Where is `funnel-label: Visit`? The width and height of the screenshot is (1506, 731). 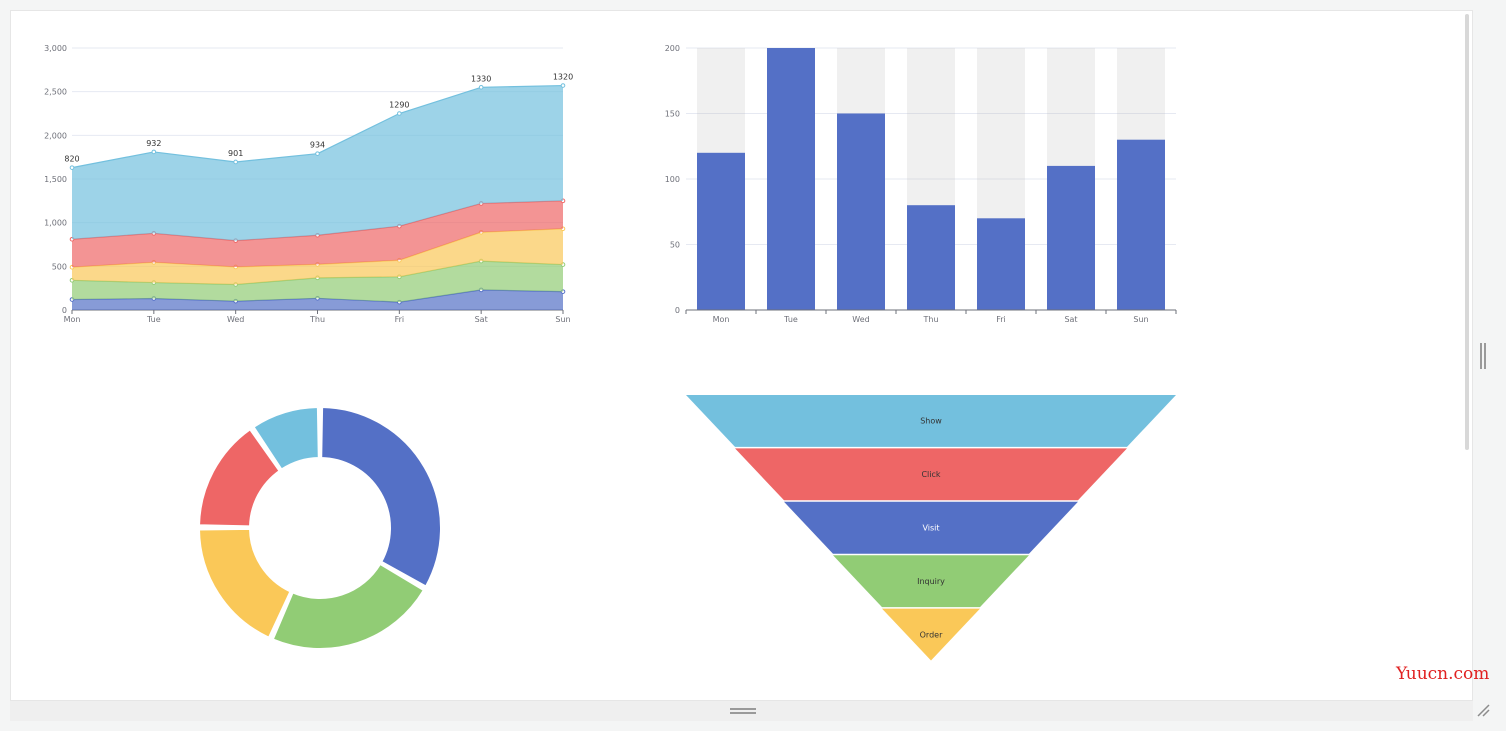
funnel-label: Visit is located at coordinates (930, 528).